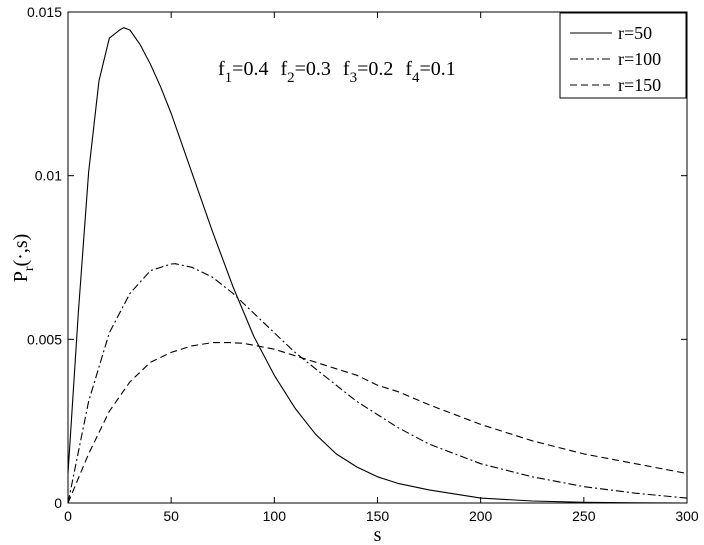 The height and width of the screenshot is (545, 704). Describe the element at coordinates (687, 516) in the screenshot. I see `x-tick-label: 300` at that location.